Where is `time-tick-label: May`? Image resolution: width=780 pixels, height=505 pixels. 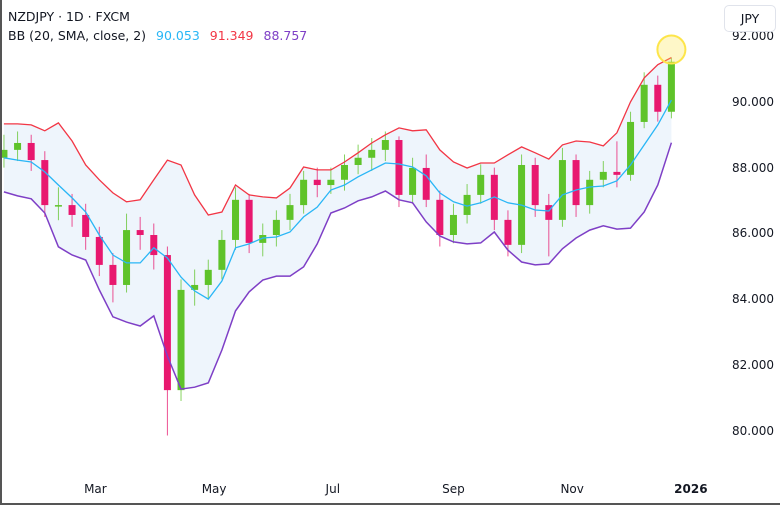
time-tick-label: May is located at coordinates (214, 489).